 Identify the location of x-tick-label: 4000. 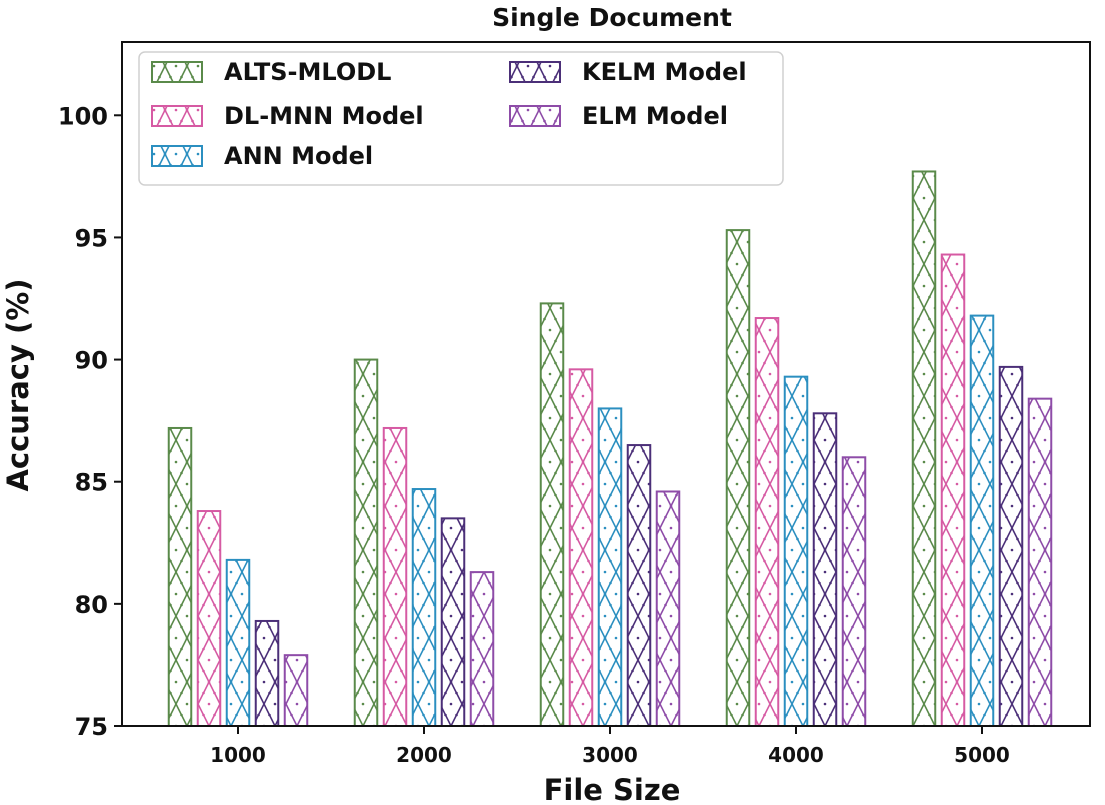
(796, 755).